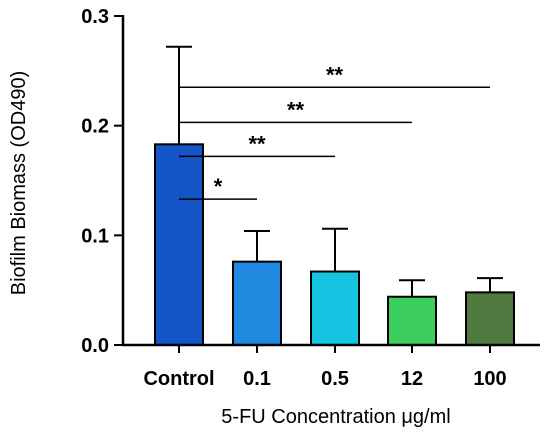  What do you see at coordinates (412, 379) in the screenshot?
I see `x-tick-label: 12` at bounding box center [412, 379].